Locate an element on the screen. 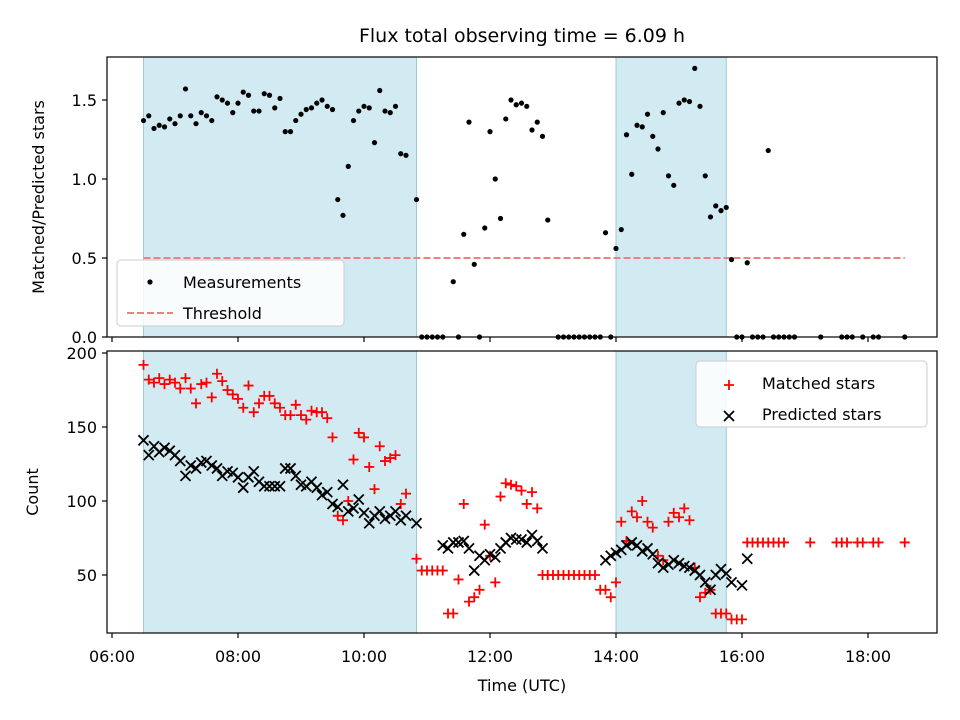 Image resolution: width=960 pixels, height=720 pixels. y-tick-label: 1.5 is located at coordinates (84, 100).